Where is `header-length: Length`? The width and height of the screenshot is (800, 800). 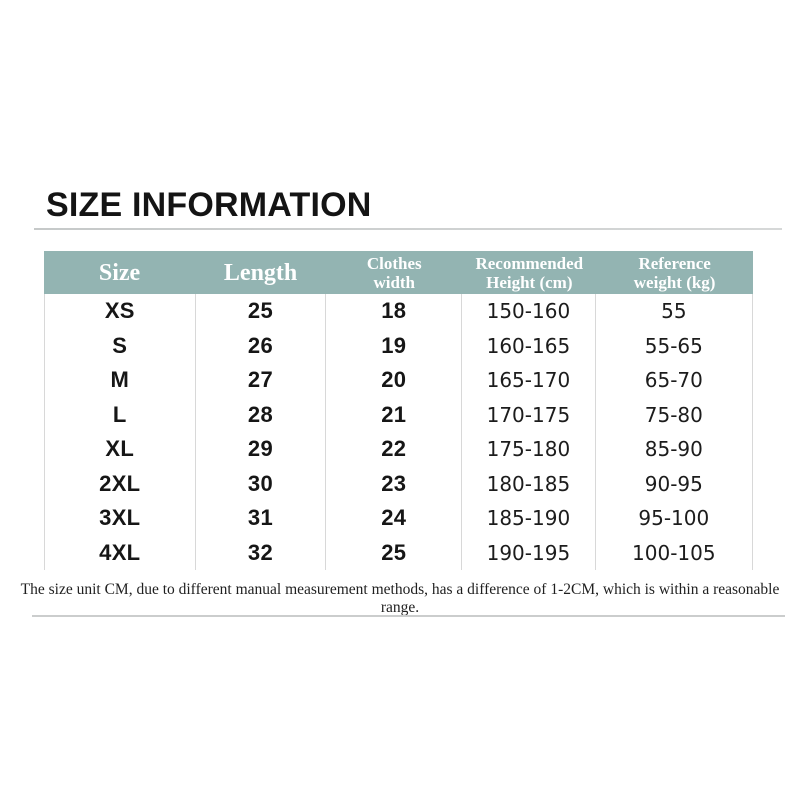 header-length: Length is located at coordinates (260, 272).